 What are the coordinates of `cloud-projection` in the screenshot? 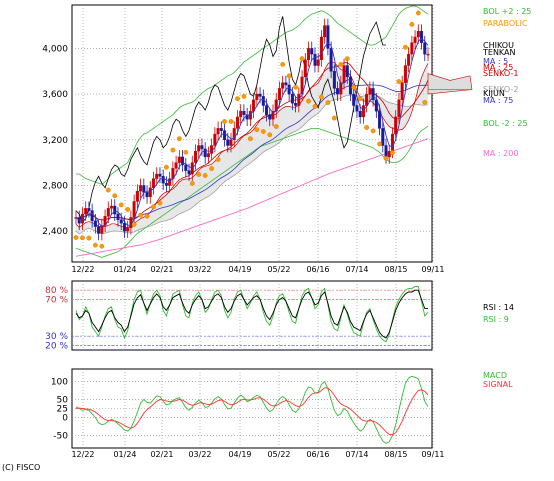 It's located at (450, 84).